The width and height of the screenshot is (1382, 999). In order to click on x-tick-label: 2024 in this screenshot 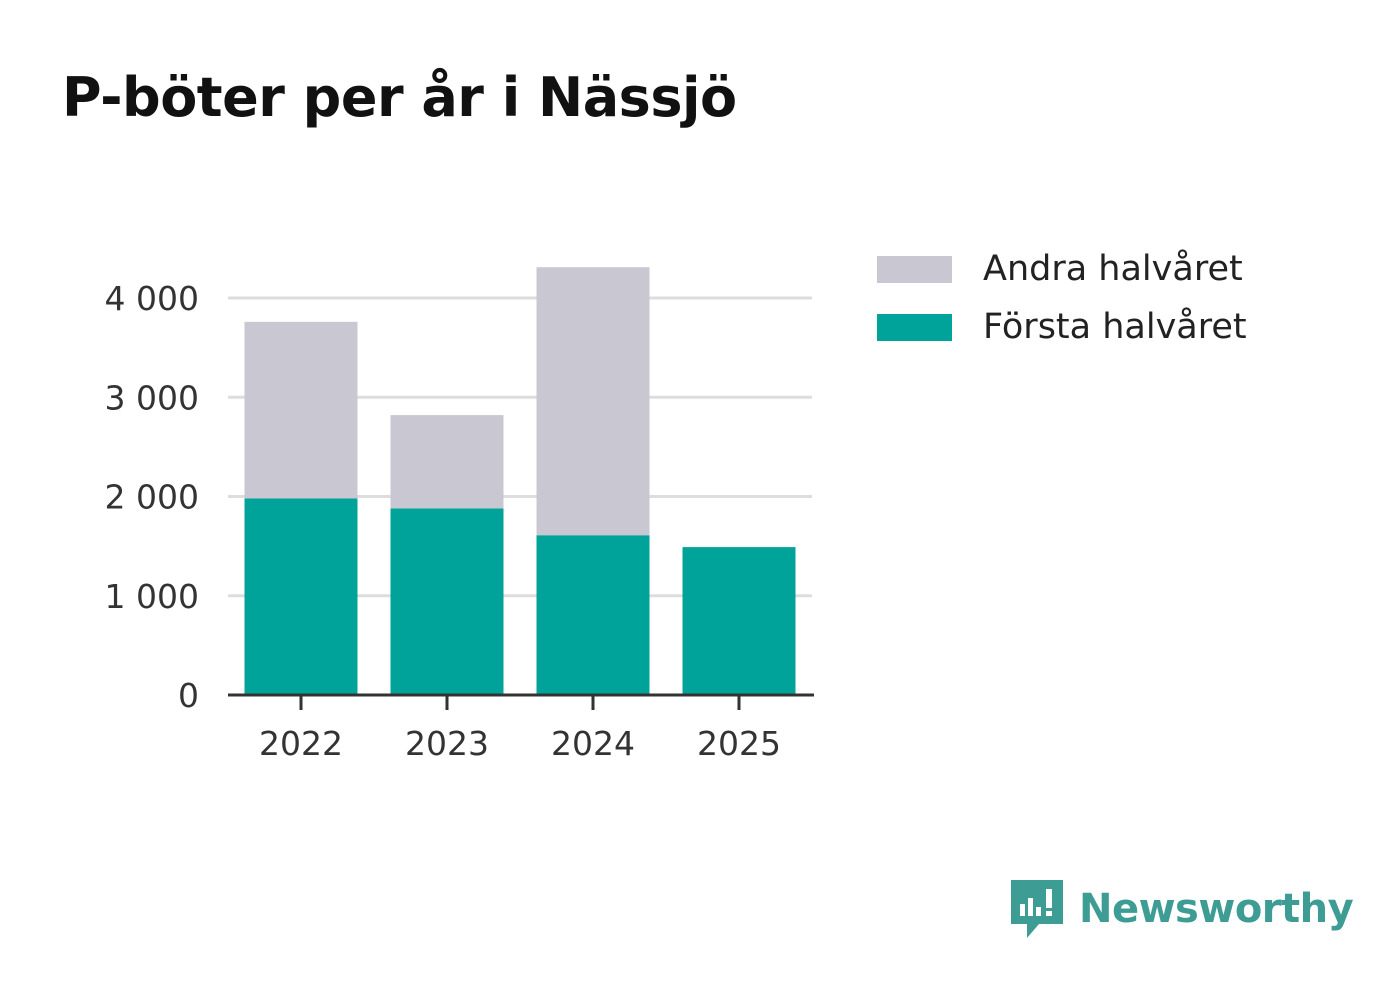, I will do `click(593, 743)`.